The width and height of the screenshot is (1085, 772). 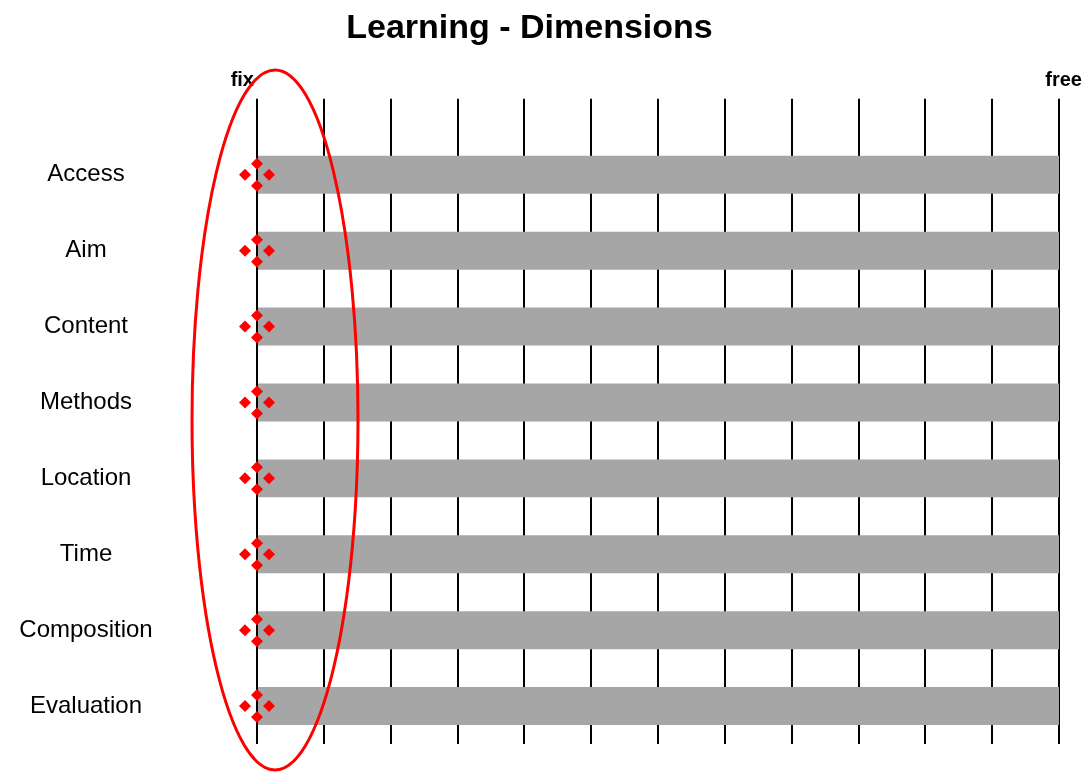 I want to click on y-tick-label: Methods, so click(x=86, y=401).